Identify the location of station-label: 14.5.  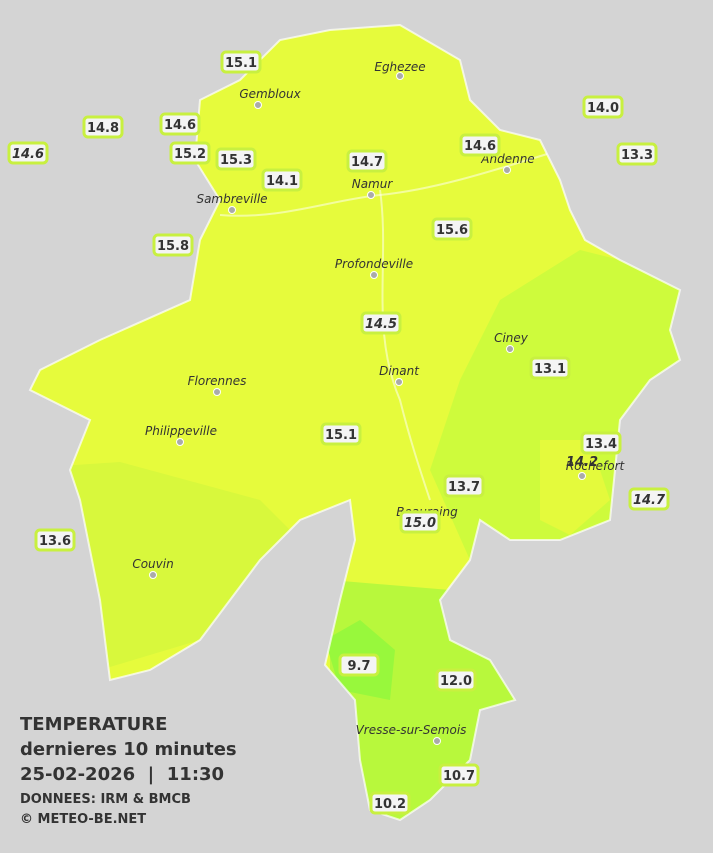
(381, 324).